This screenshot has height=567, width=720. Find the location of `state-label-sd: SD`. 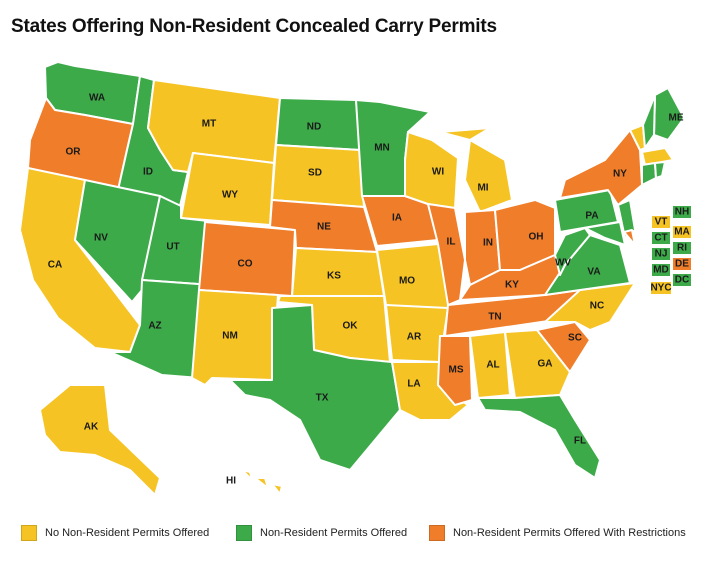

state-label-sd: SD is located at coordinates (315, 173).